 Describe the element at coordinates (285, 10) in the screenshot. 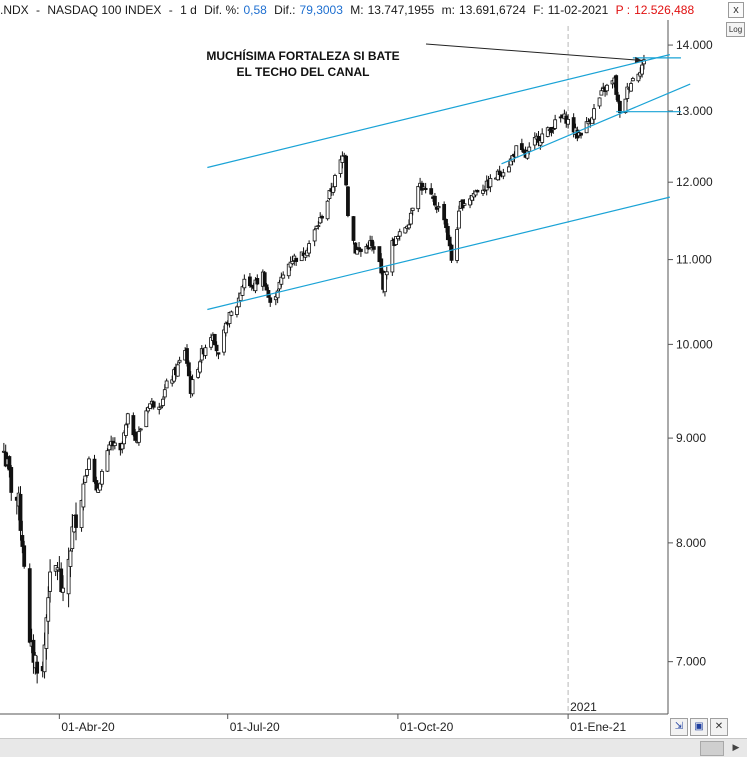

I see `dif-label: Dif.:` at that location.